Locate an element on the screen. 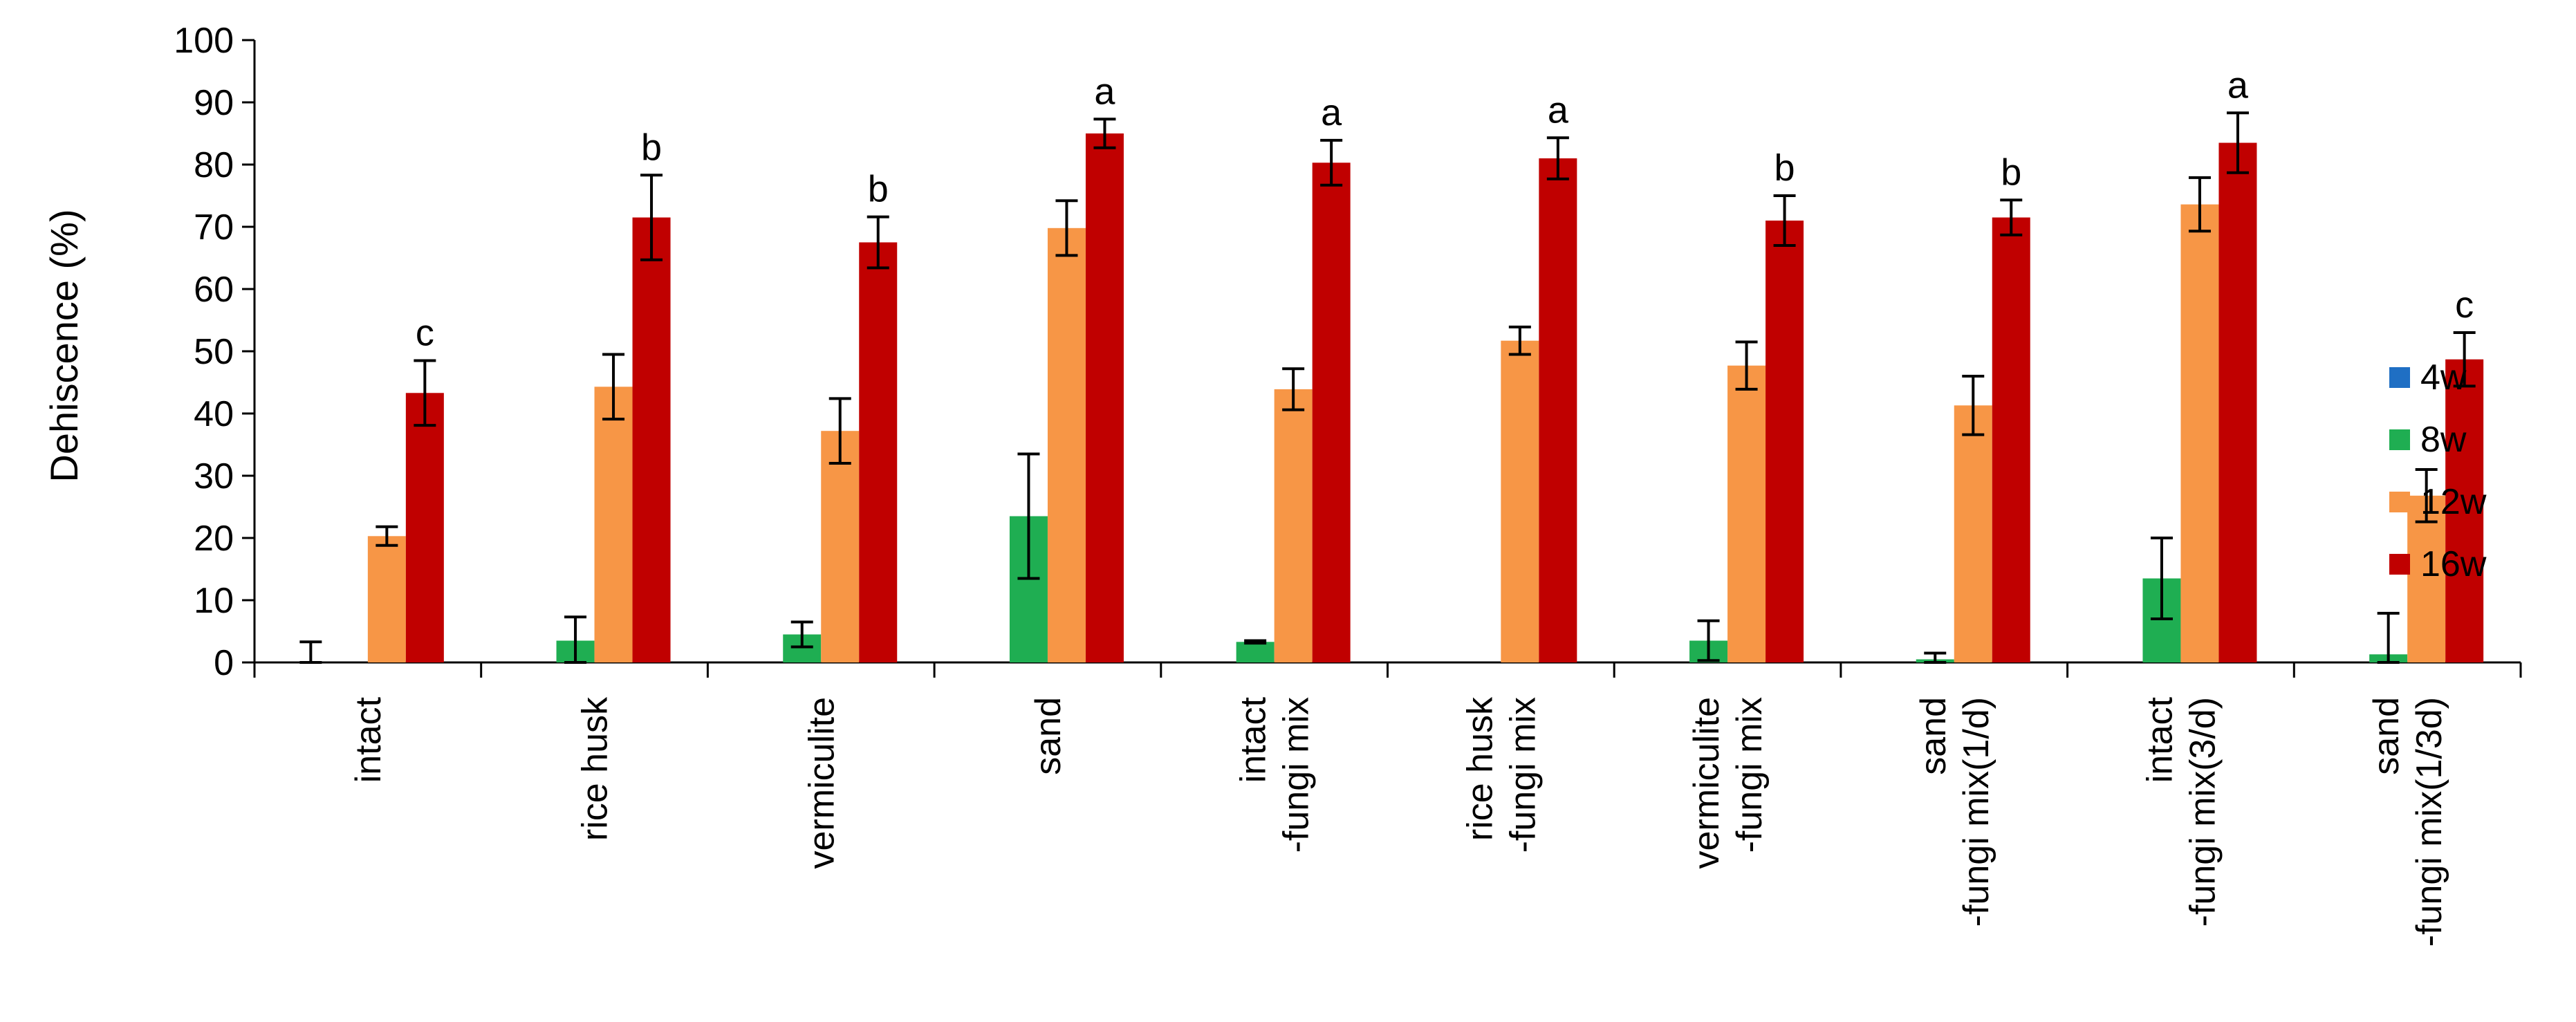  legend-label: 16w is located at coordinates (2454, 564).